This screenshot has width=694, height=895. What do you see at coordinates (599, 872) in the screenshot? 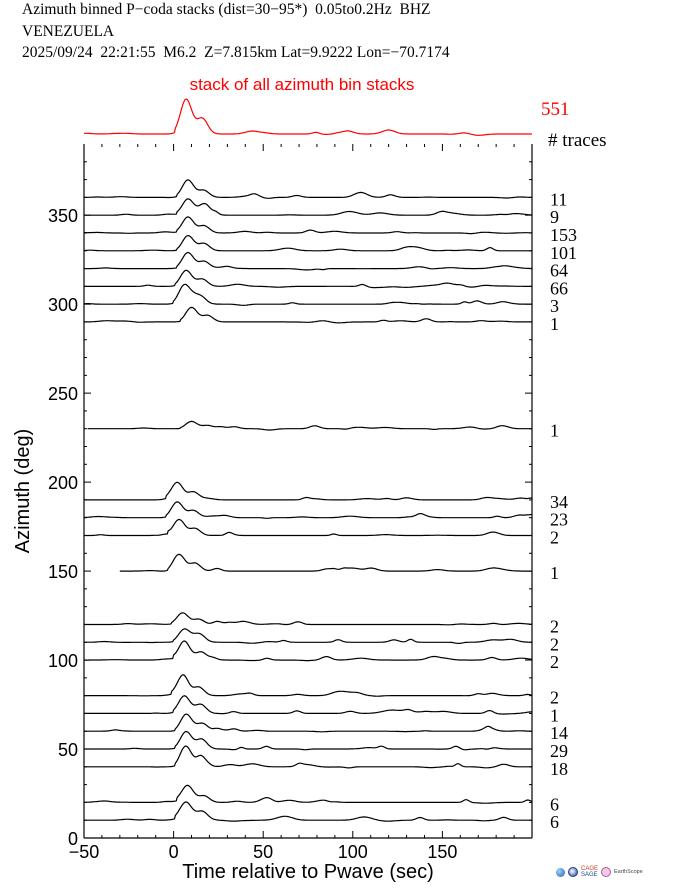
I see `logo-strip: CAGE SAGE EarthScope` at bounding box center [599, 872].